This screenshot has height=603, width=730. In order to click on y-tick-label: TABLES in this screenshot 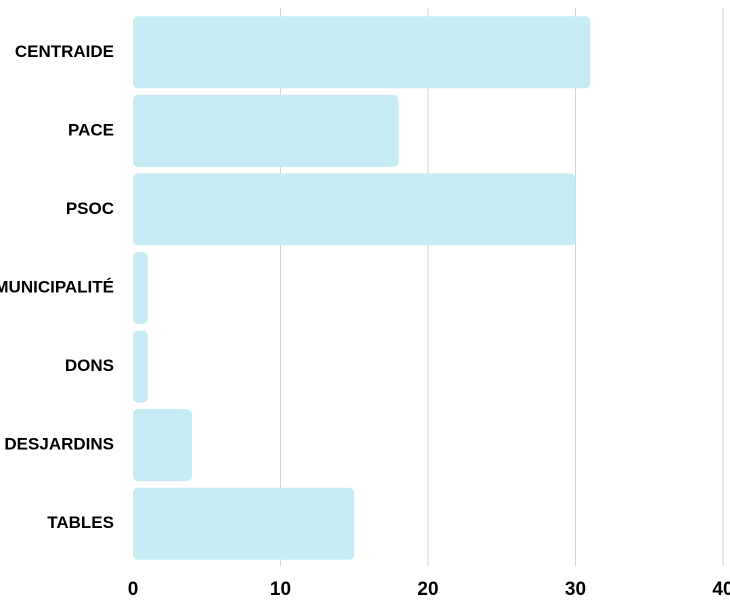, I will do `click(80, 522)`.